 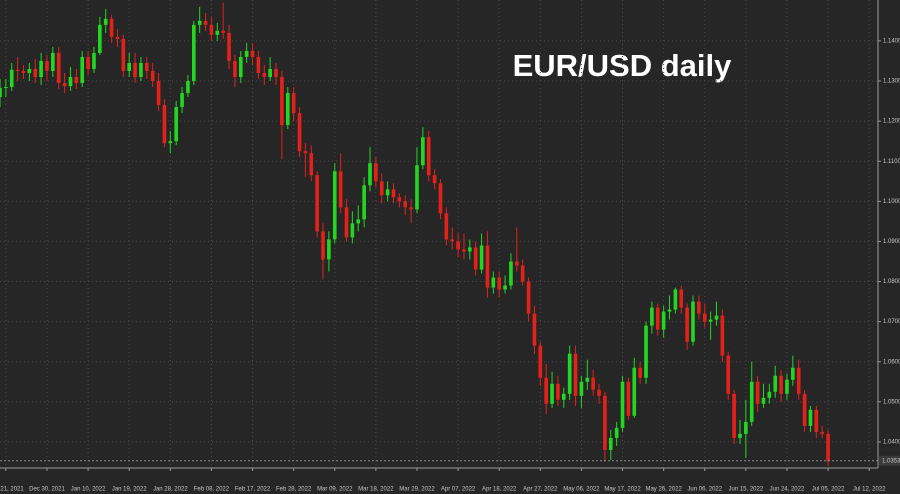 I want to click on y-tick-label: 1.0800, so click(x=891, y=282).